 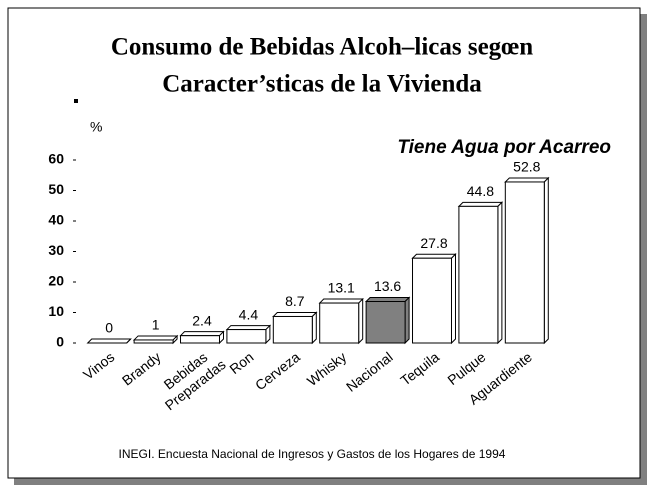 I want to click on chart-subtitle: Tiene Agua por Acarreo, so click(x=504, y=147).